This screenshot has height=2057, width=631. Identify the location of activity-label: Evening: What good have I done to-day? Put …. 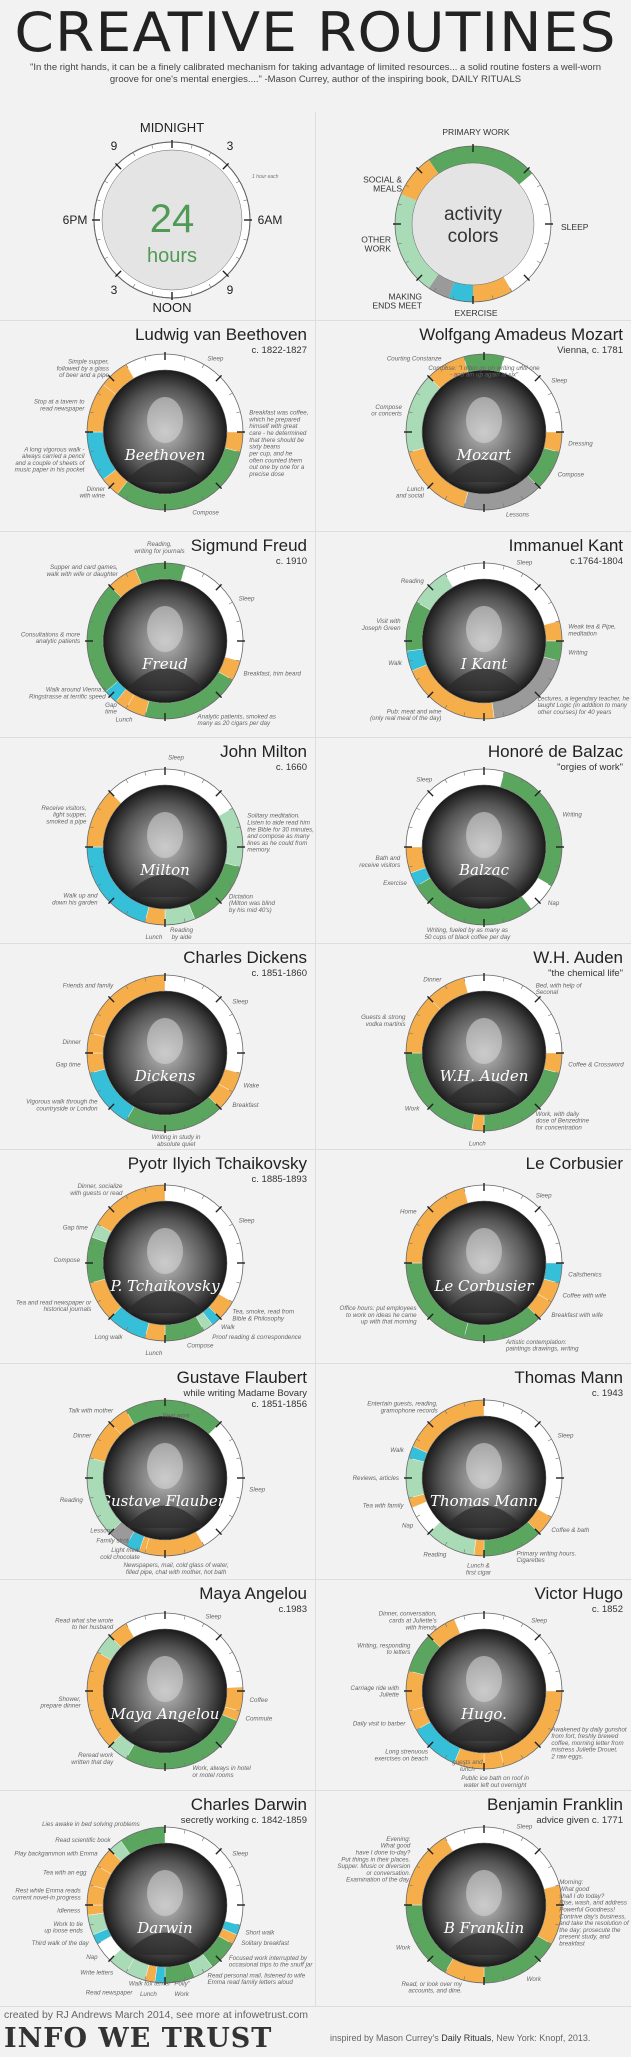
(374, 1860).